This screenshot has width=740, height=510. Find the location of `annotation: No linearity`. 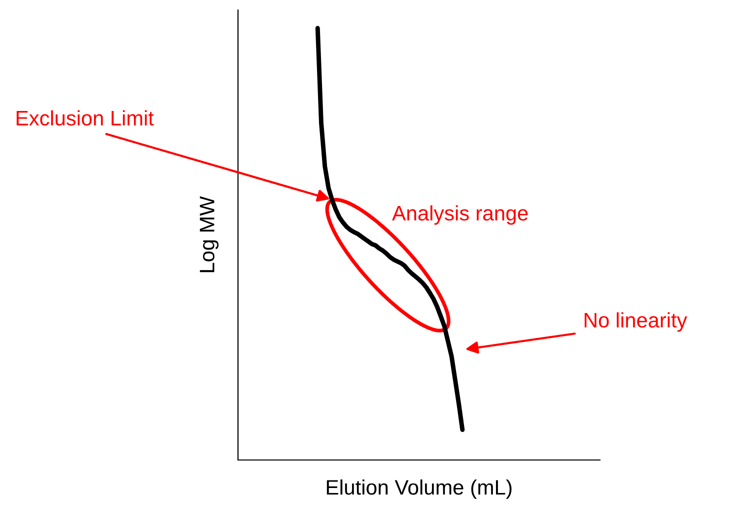

annotation: No linearity is located at coordinates (636, 322).